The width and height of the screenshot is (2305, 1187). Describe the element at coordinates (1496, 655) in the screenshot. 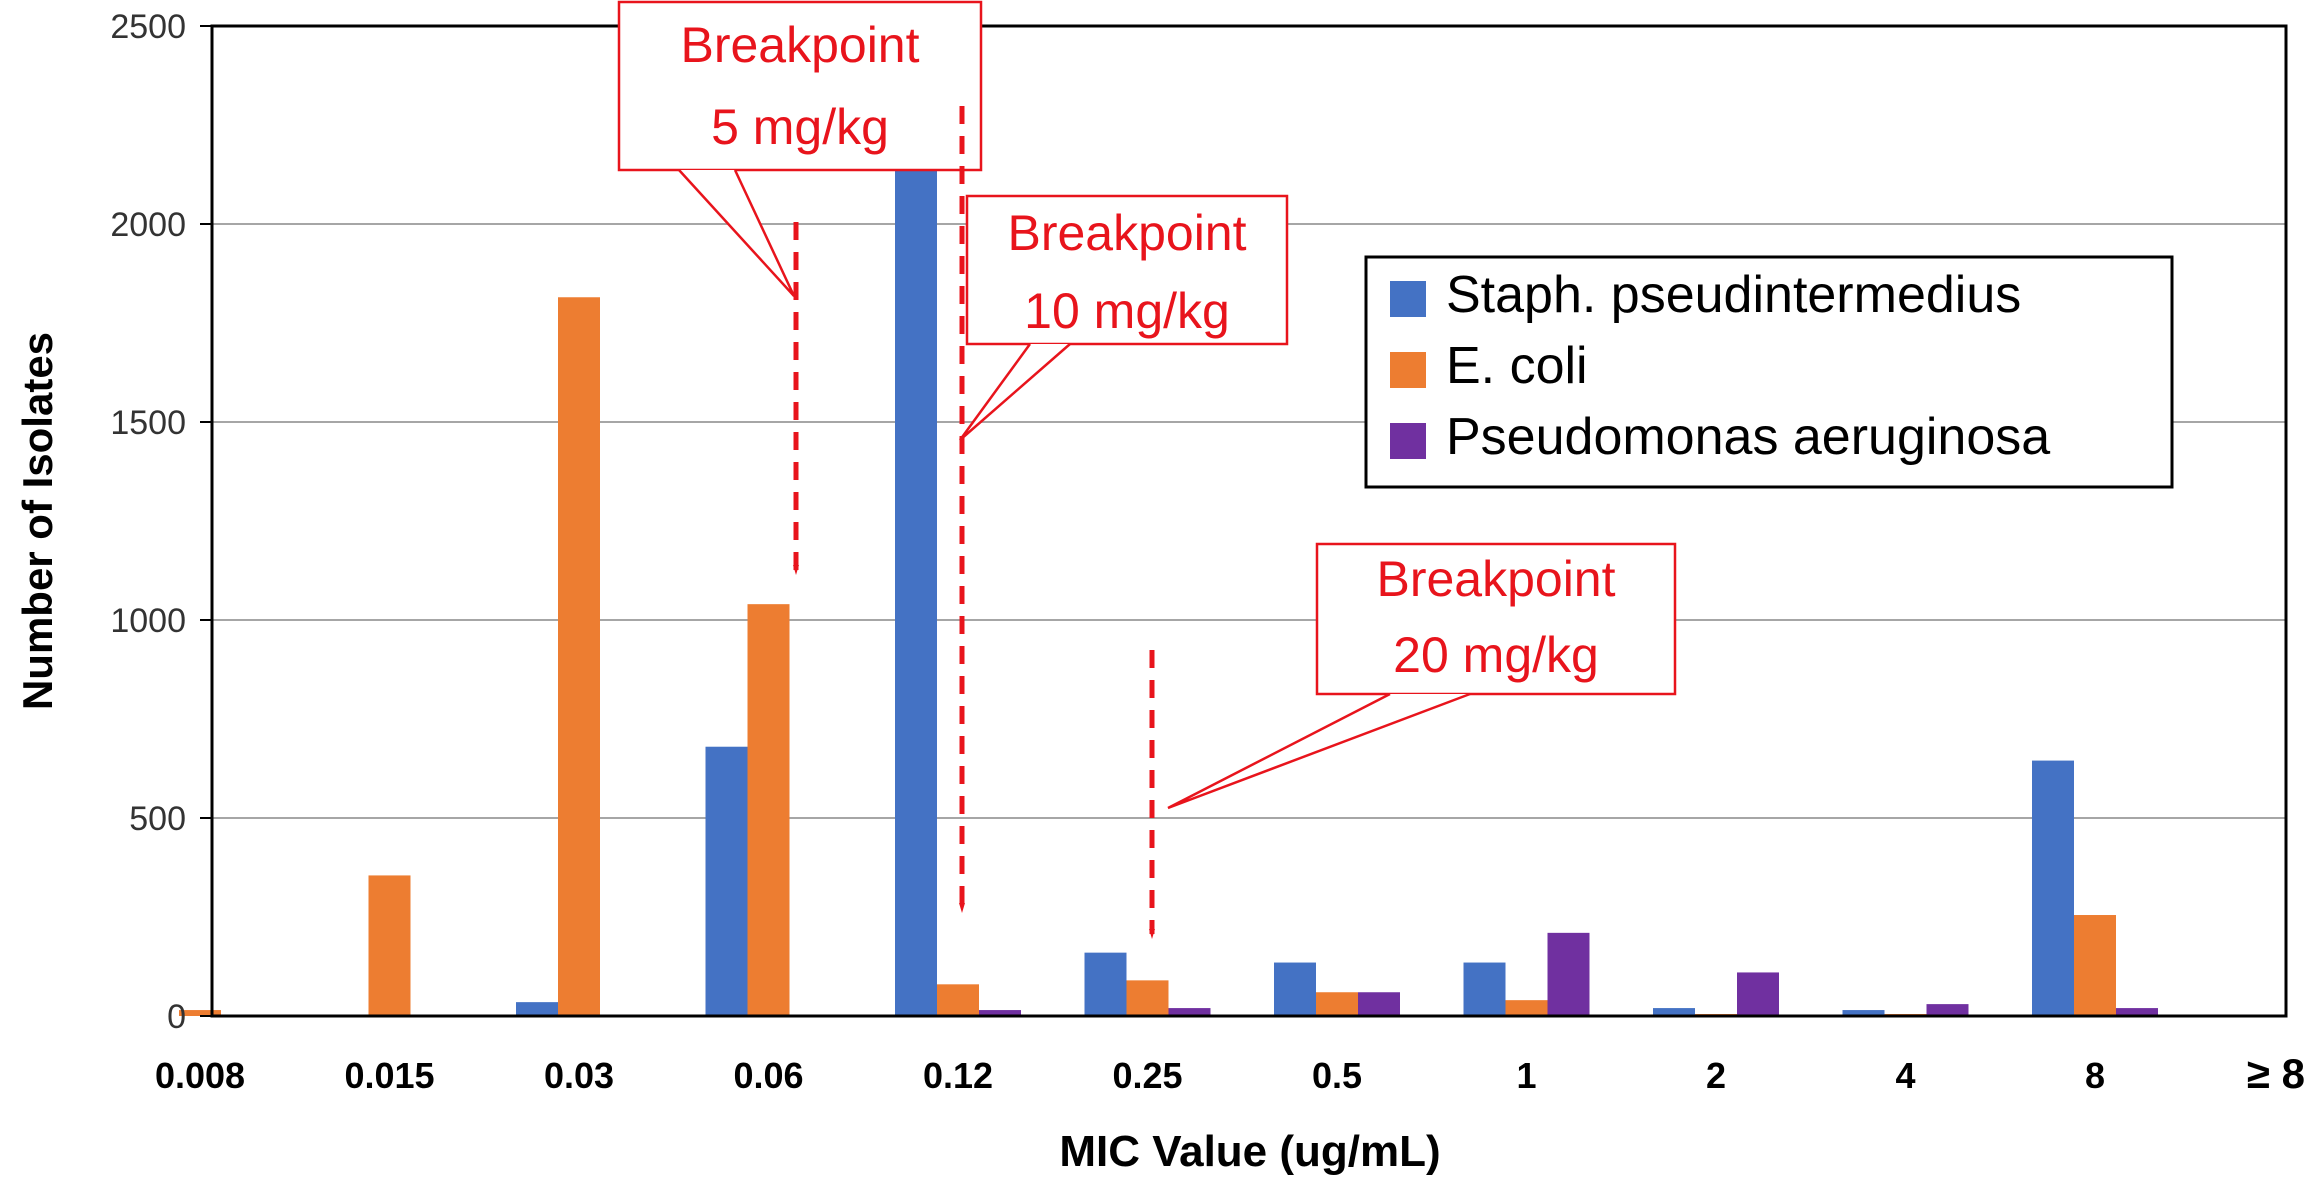

I see `callout-line2: 20 mg/kg` at that location.